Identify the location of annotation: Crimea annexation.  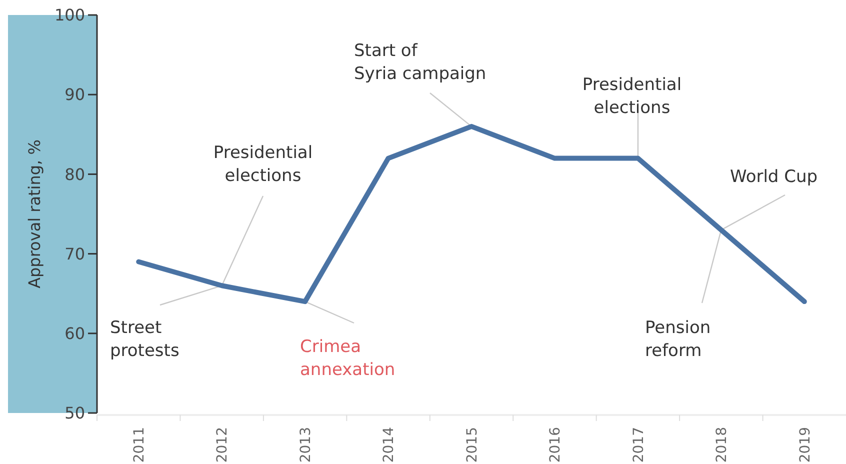
(348, 358).